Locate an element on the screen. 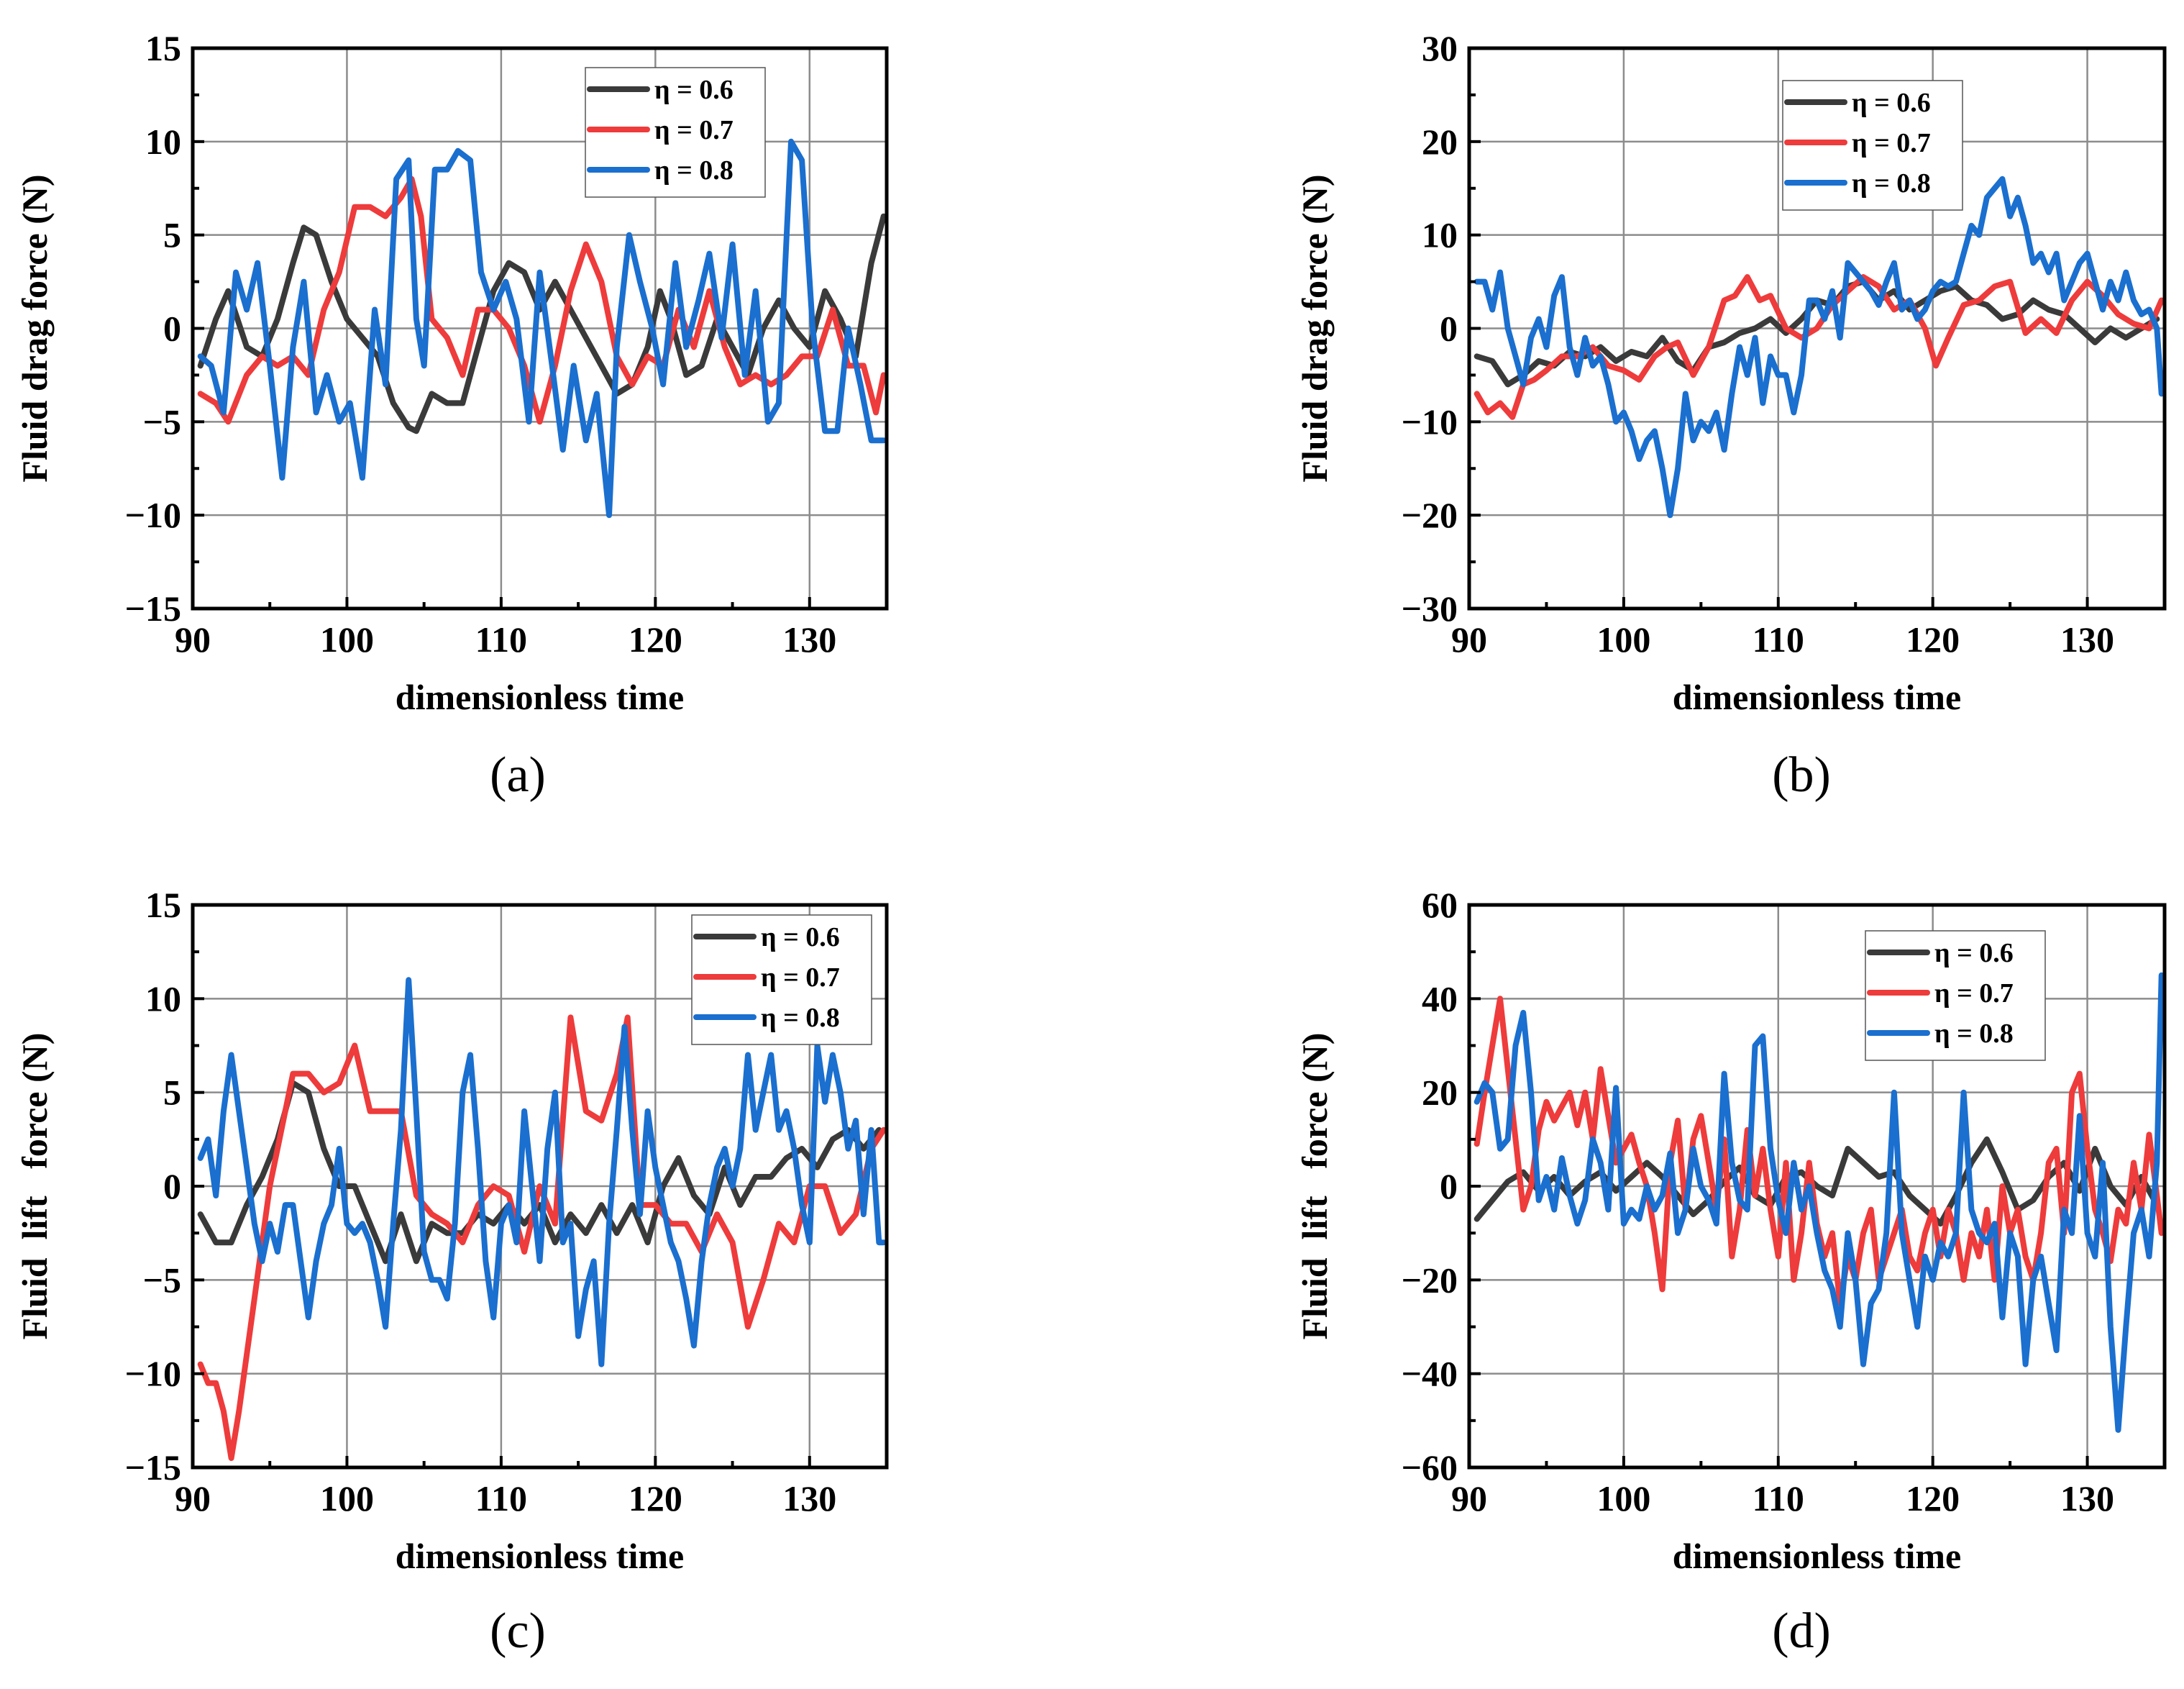  y-tick-label: 30 is located at coordinates (1440, 48).